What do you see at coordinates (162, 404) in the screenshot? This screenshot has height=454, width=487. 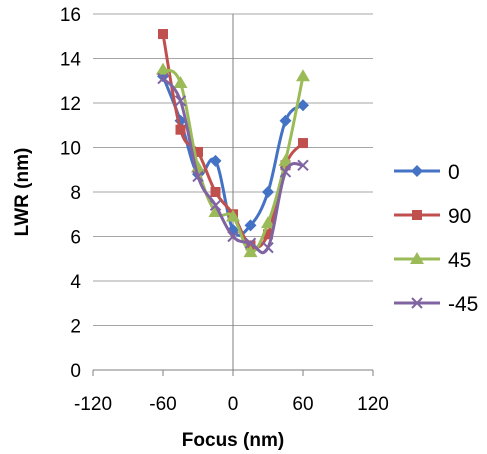 I see `x-tick-label: -60` at bounding box center [162, 404].